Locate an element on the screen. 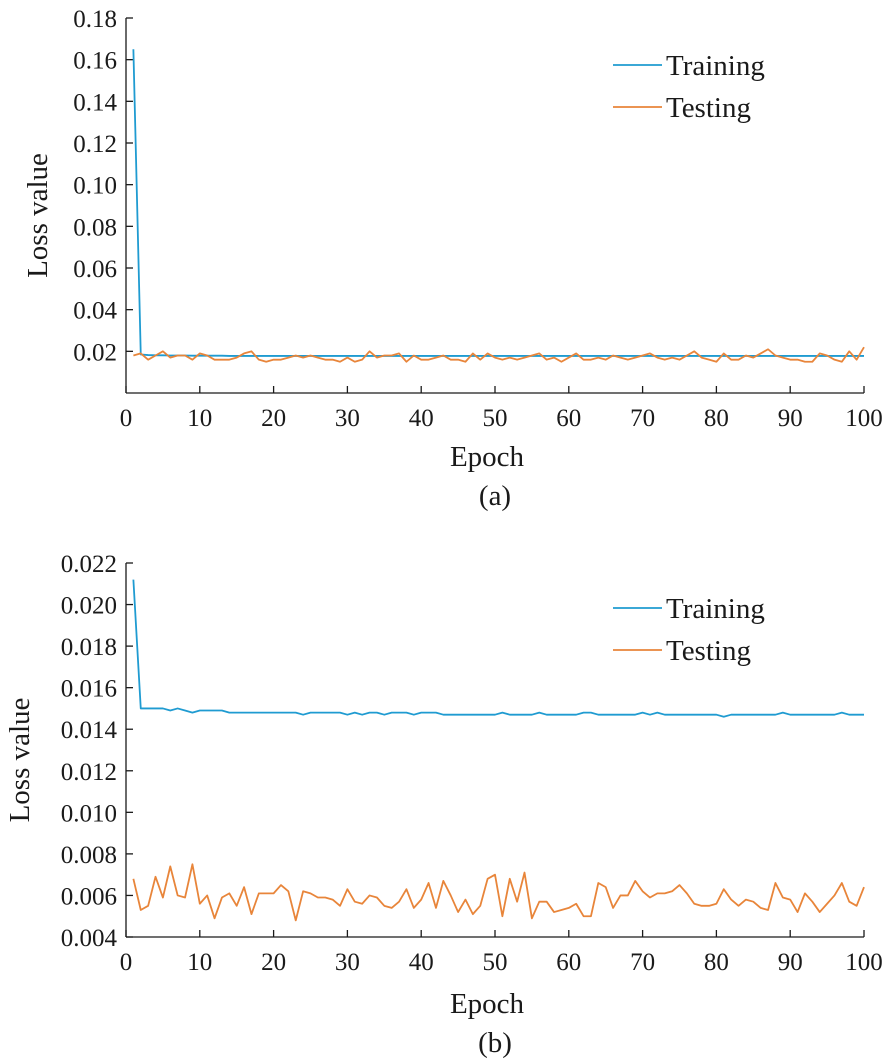 The width and height of the screenshot is (888, 1062). y-tick-label: 0.08 is located at coordinates (95, 227).